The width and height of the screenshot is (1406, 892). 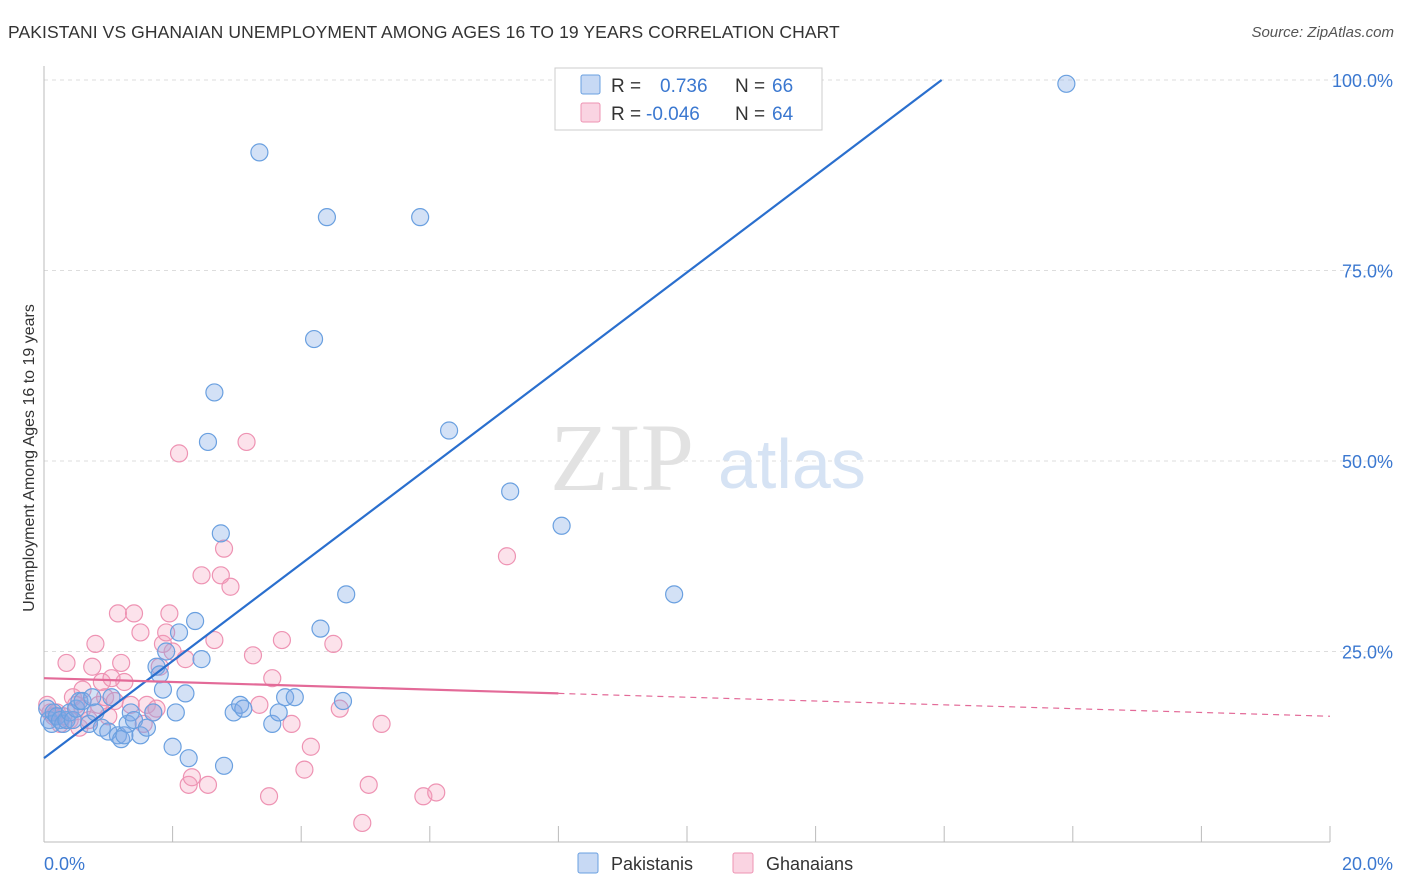 I want to click on bottom-legend-swatch-ghanaians, so click(x=743, y=863).